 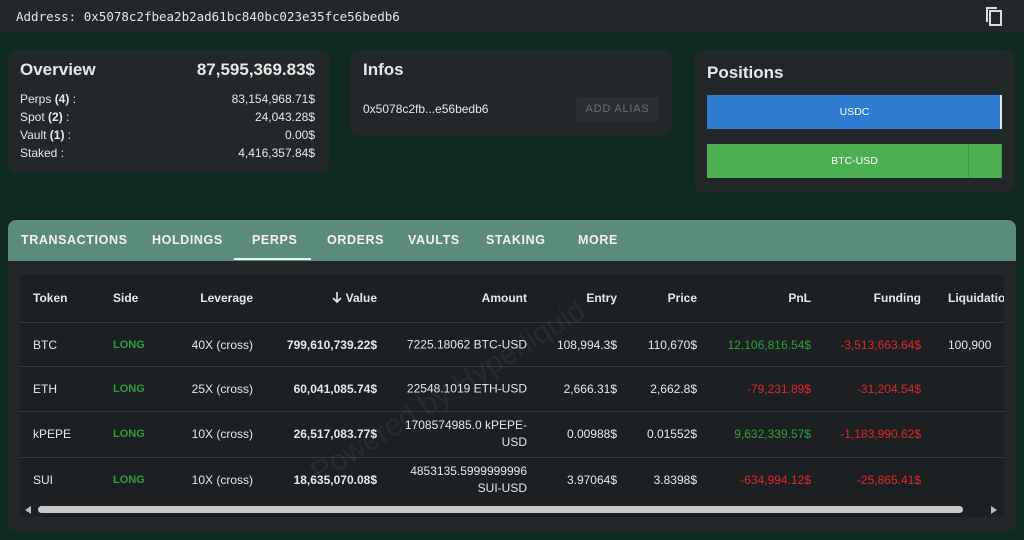 What do you see at coordinates (331, 345) in the screenshot?
I see `table-cell: 799,610,739.22$` at bounding box center [331, 345].